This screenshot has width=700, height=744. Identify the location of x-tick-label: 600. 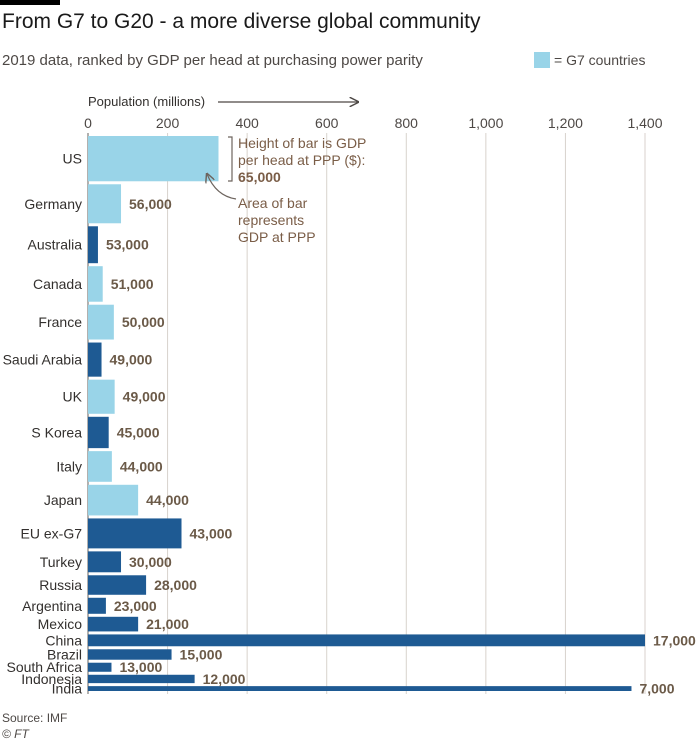
(327, 123).